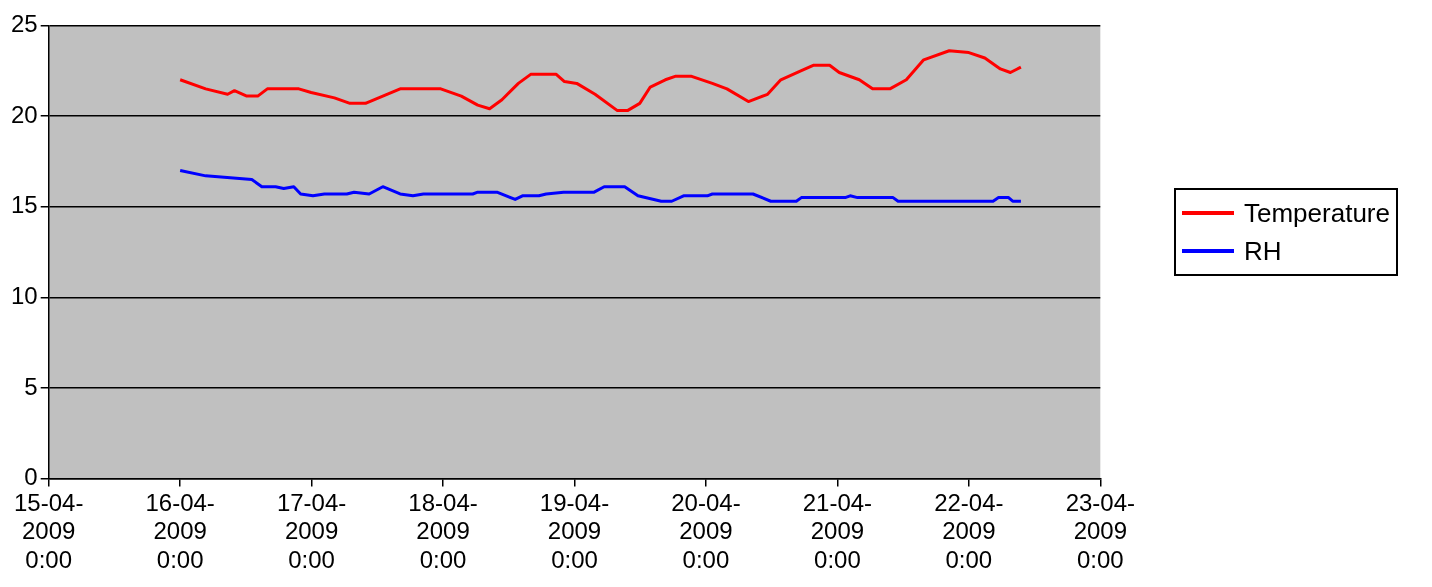 This screenshot has height=587, width=1432. What do you see at coordinates (31, 386) in the screenshot?
I see `y-tick-label: 5` at bounding box center [31, 386].